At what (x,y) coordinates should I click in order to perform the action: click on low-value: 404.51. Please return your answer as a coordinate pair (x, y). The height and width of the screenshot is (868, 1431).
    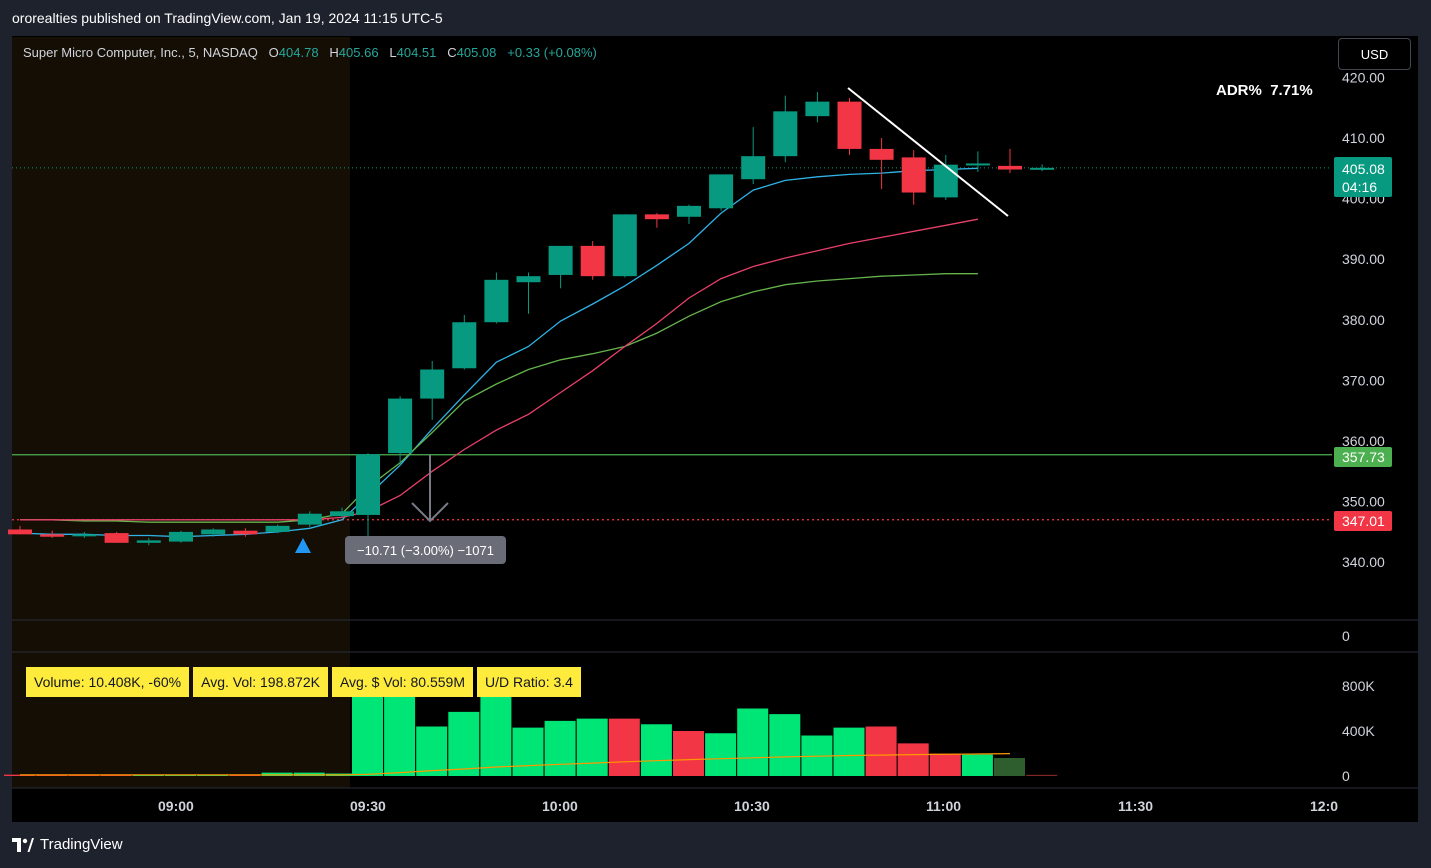
    Looking at the image, I should click on (416, 52).